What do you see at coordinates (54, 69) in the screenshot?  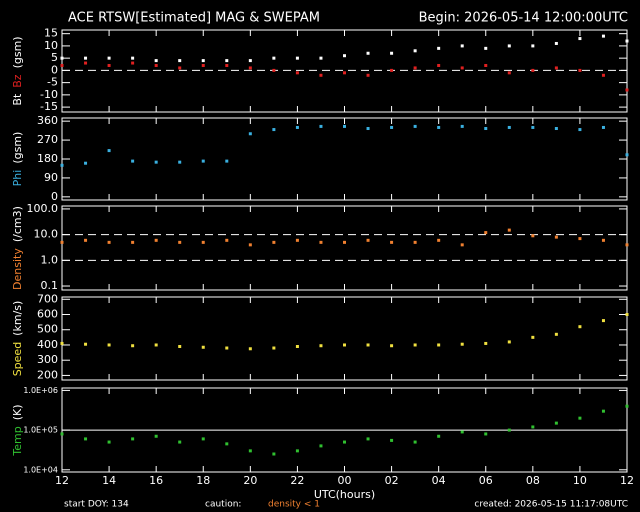 I see `y-tick-label: 0` at bounding box center [54, 69].